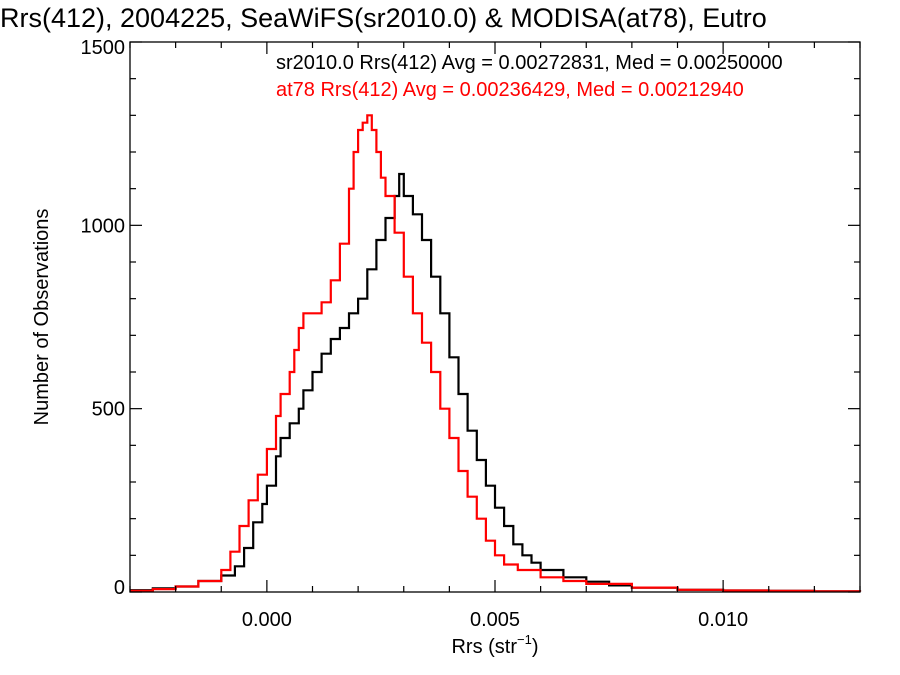 The width and height of the screenshot is (900, 675). Describe the element at coordinates (524, 639) in the screenshot. I see `x-axis-label-superscript: −1` at that location.